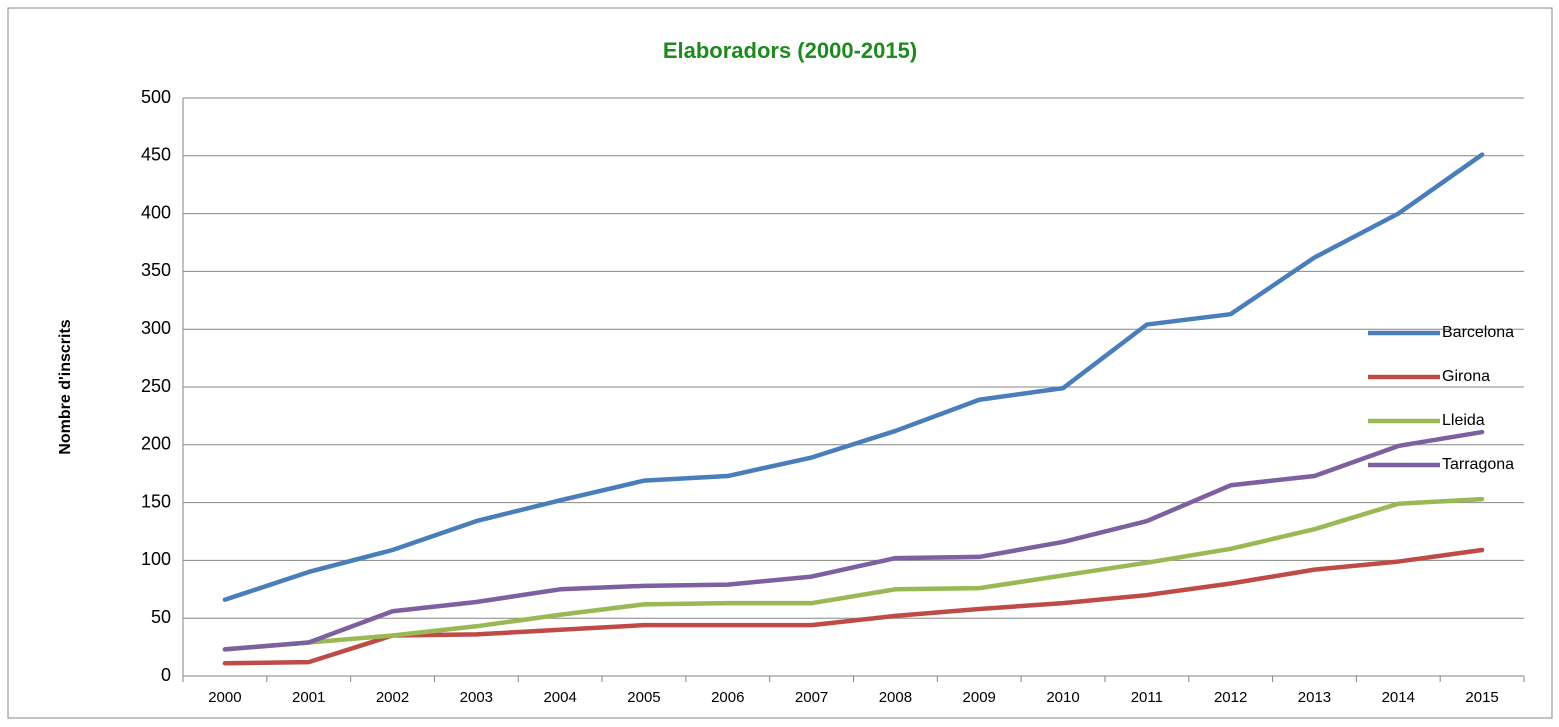  I want to click on x-tick-label: 2011, so click(1147, 697).